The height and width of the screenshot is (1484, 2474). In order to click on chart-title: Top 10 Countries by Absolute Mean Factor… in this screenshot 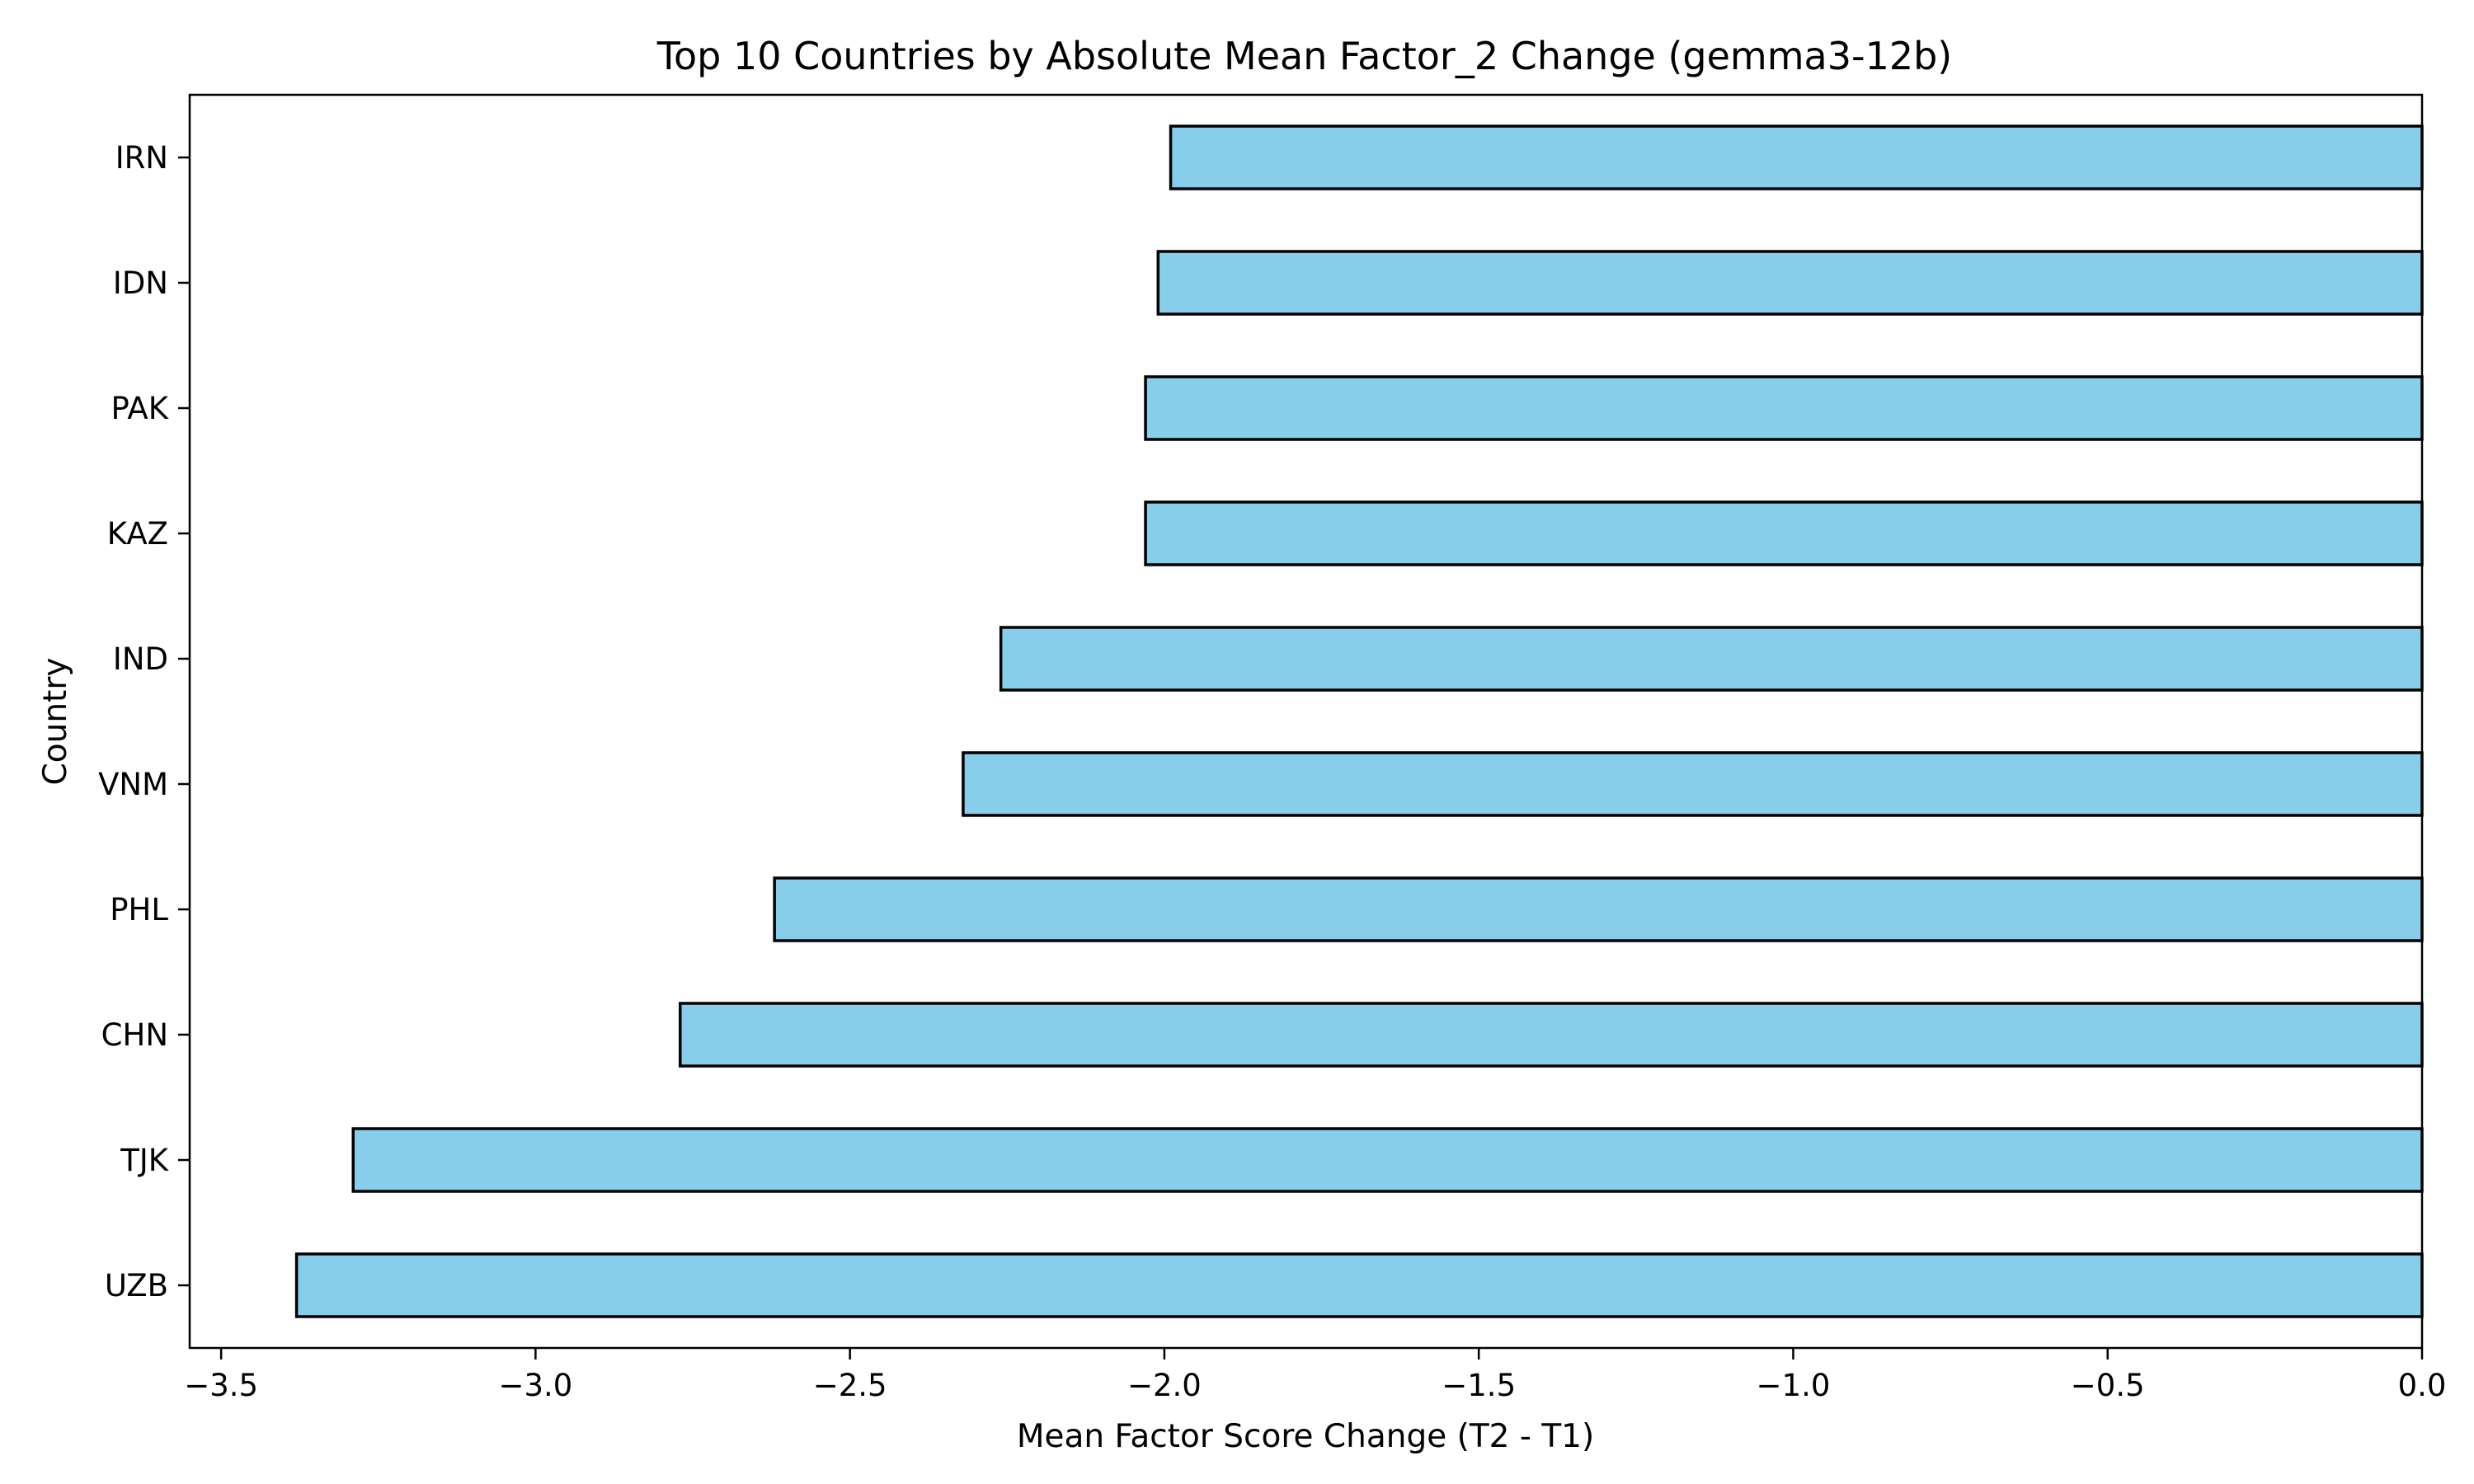, I will do `click(1304, 56)`.